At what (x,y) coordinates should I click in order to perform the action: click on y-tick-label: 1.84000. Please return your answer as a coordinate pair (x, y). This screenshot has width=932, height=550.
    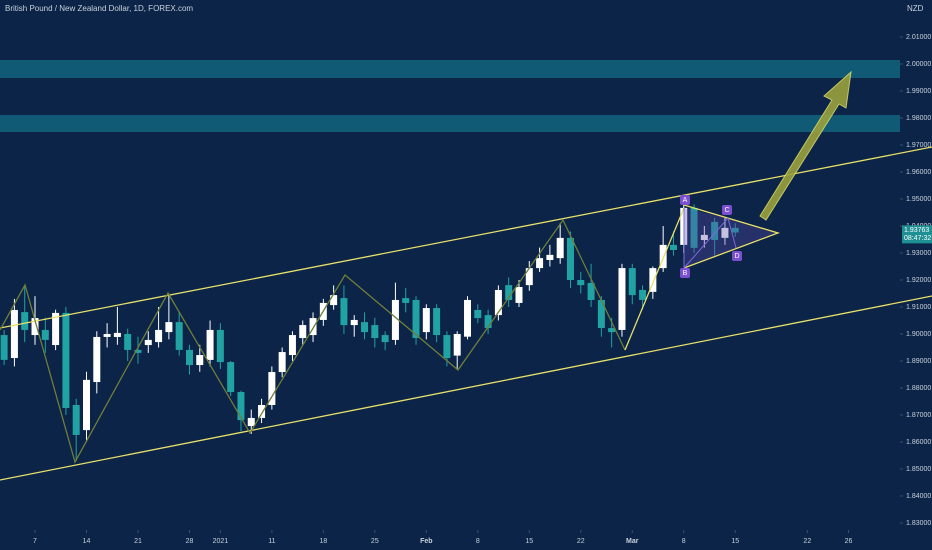
    Looking at the image, I should click on (918, 496).